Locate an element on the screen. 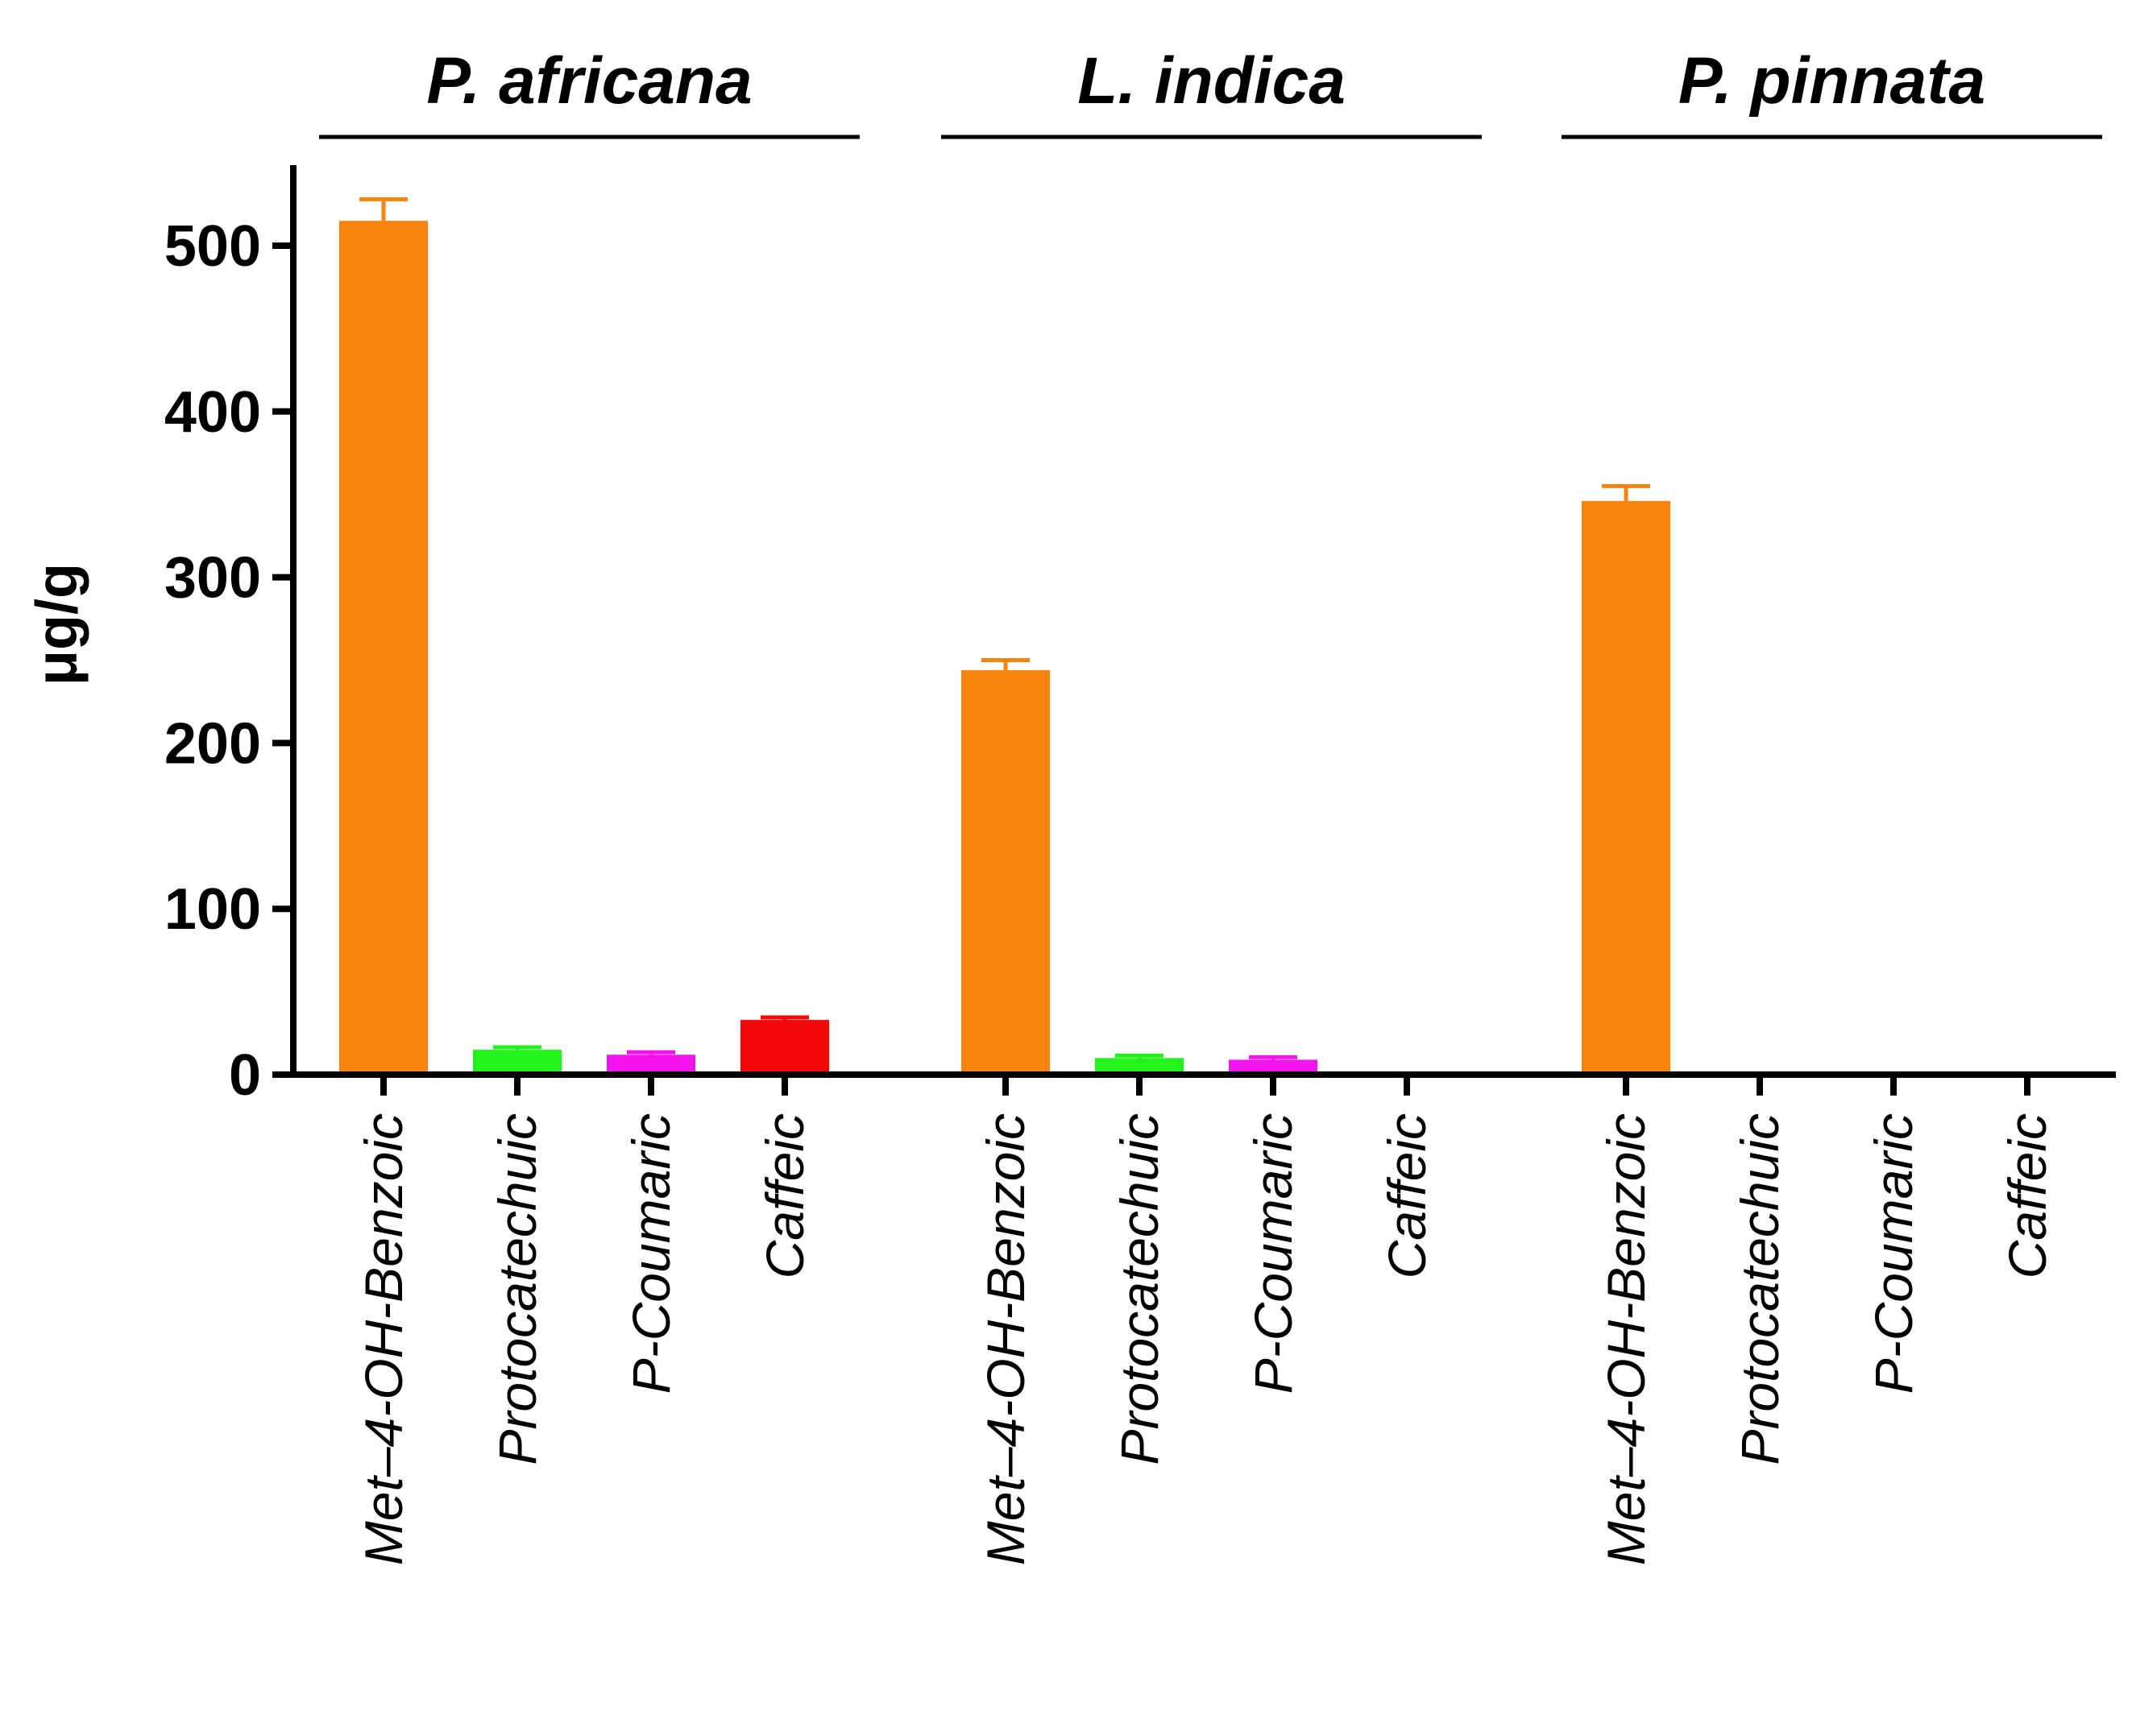 Image resolution: width=2132 pixels, height=1736 pixels. category-label-p-africana-caffeic: Caffeic is located at coordinates (785, 1195).